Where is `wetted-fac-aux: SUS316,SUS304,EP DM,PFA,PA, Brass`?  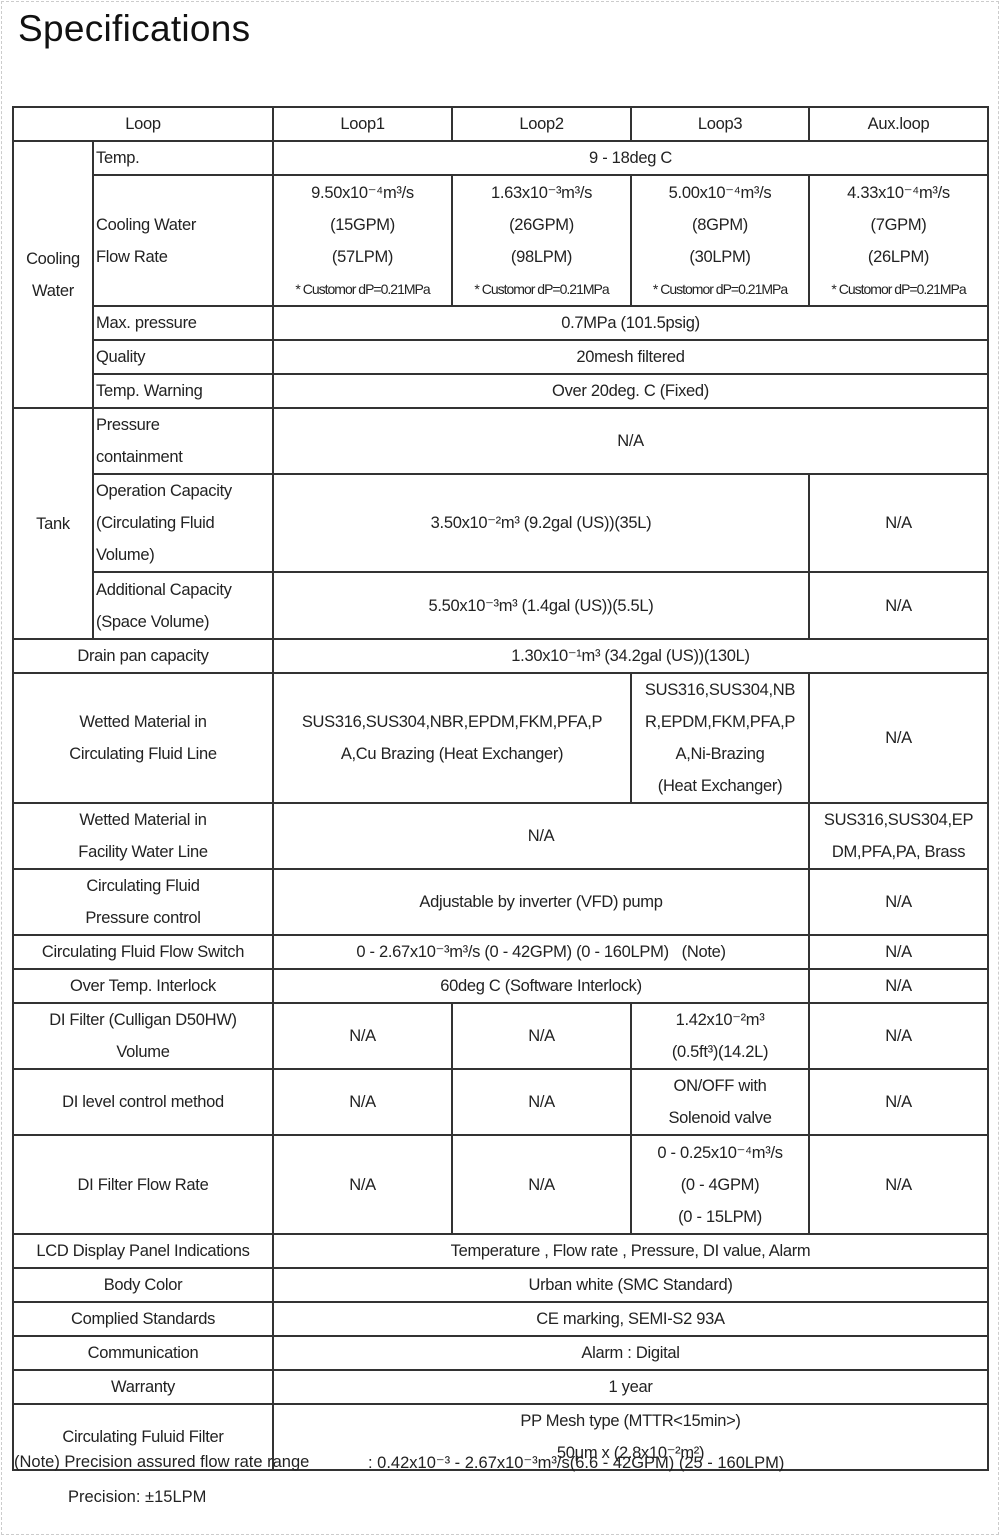
wetted-fac-aux: SUS316,SUS304,EP DM,PFA,PA, Brass is located at coordinates (899, 836).